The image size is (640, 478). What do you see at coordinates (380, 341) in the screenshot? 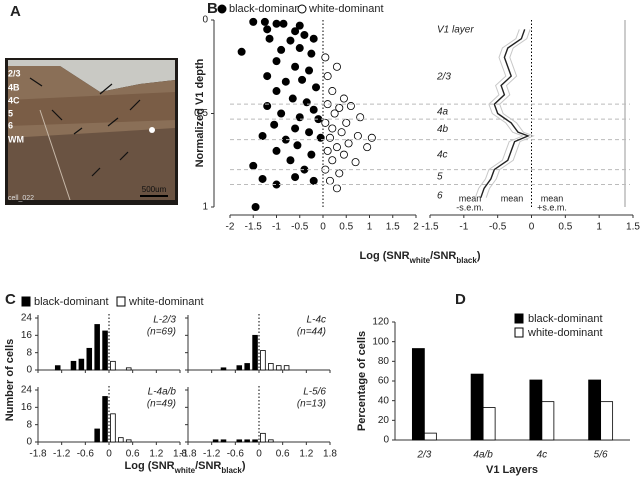
I see `y-tick-label: 100` at bounding box center [380, 341].